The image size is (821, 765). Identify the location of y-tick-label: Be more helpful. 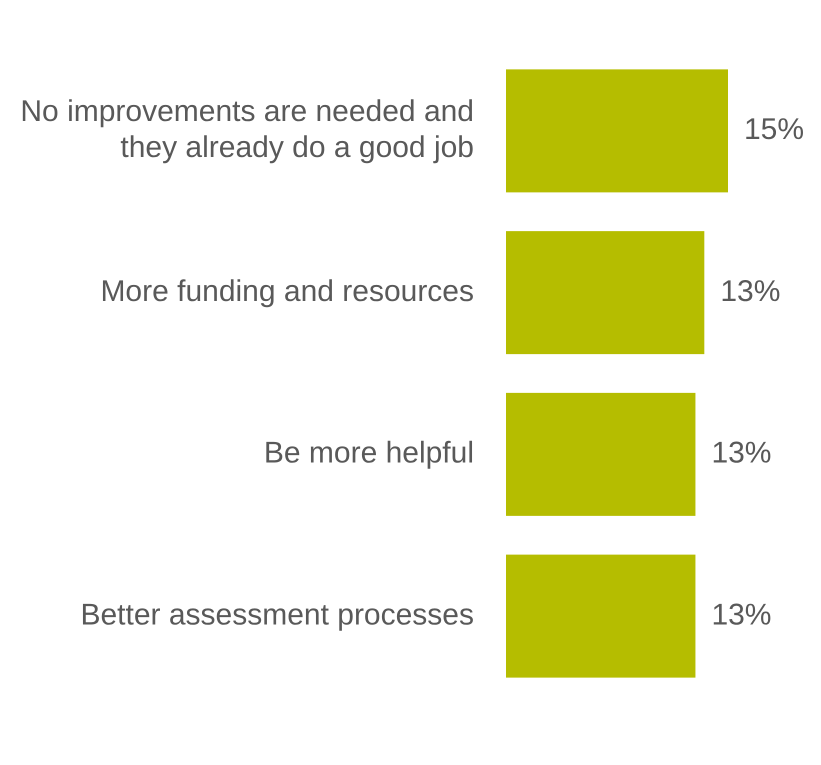
(369, 453).